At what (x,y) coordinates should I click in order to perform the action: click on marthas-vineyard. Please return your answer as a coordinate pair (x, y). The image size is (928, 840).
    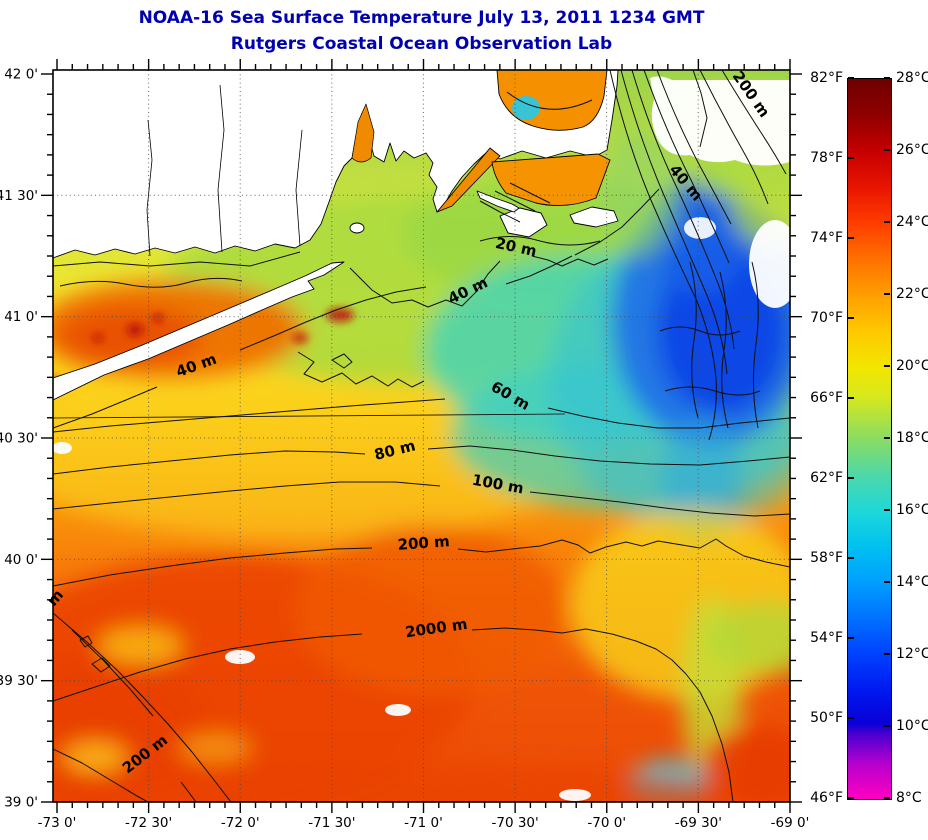
    Looking at the image, I should click on (523, 222).